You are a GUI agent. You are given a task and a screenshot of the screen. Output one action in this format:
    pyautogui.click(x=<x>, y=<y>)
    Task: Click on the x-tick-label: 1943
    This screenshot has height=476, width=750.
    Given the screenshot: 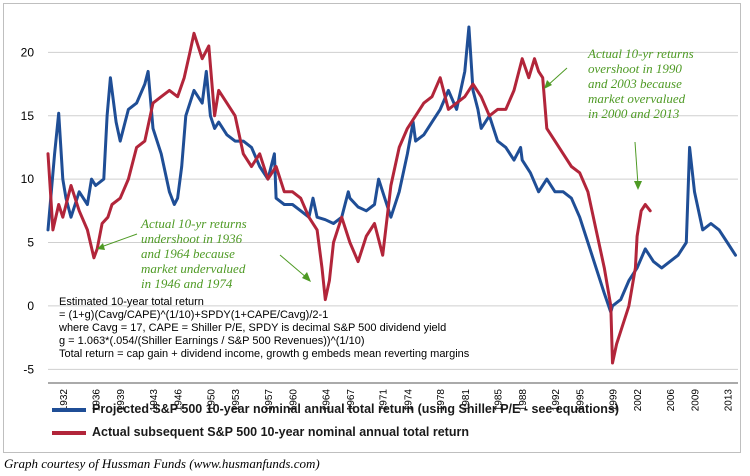 What is the action you would take?
    pyautogui.click(x=154, y=400)
    